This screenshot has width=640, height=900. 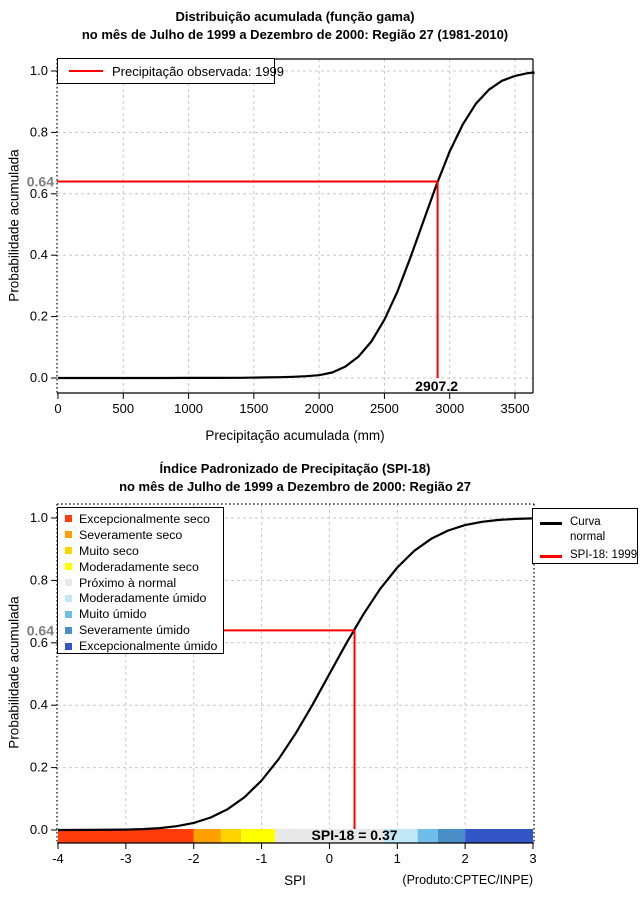 I want to click on x-tick-label: 500, so click(x=123, y=408).